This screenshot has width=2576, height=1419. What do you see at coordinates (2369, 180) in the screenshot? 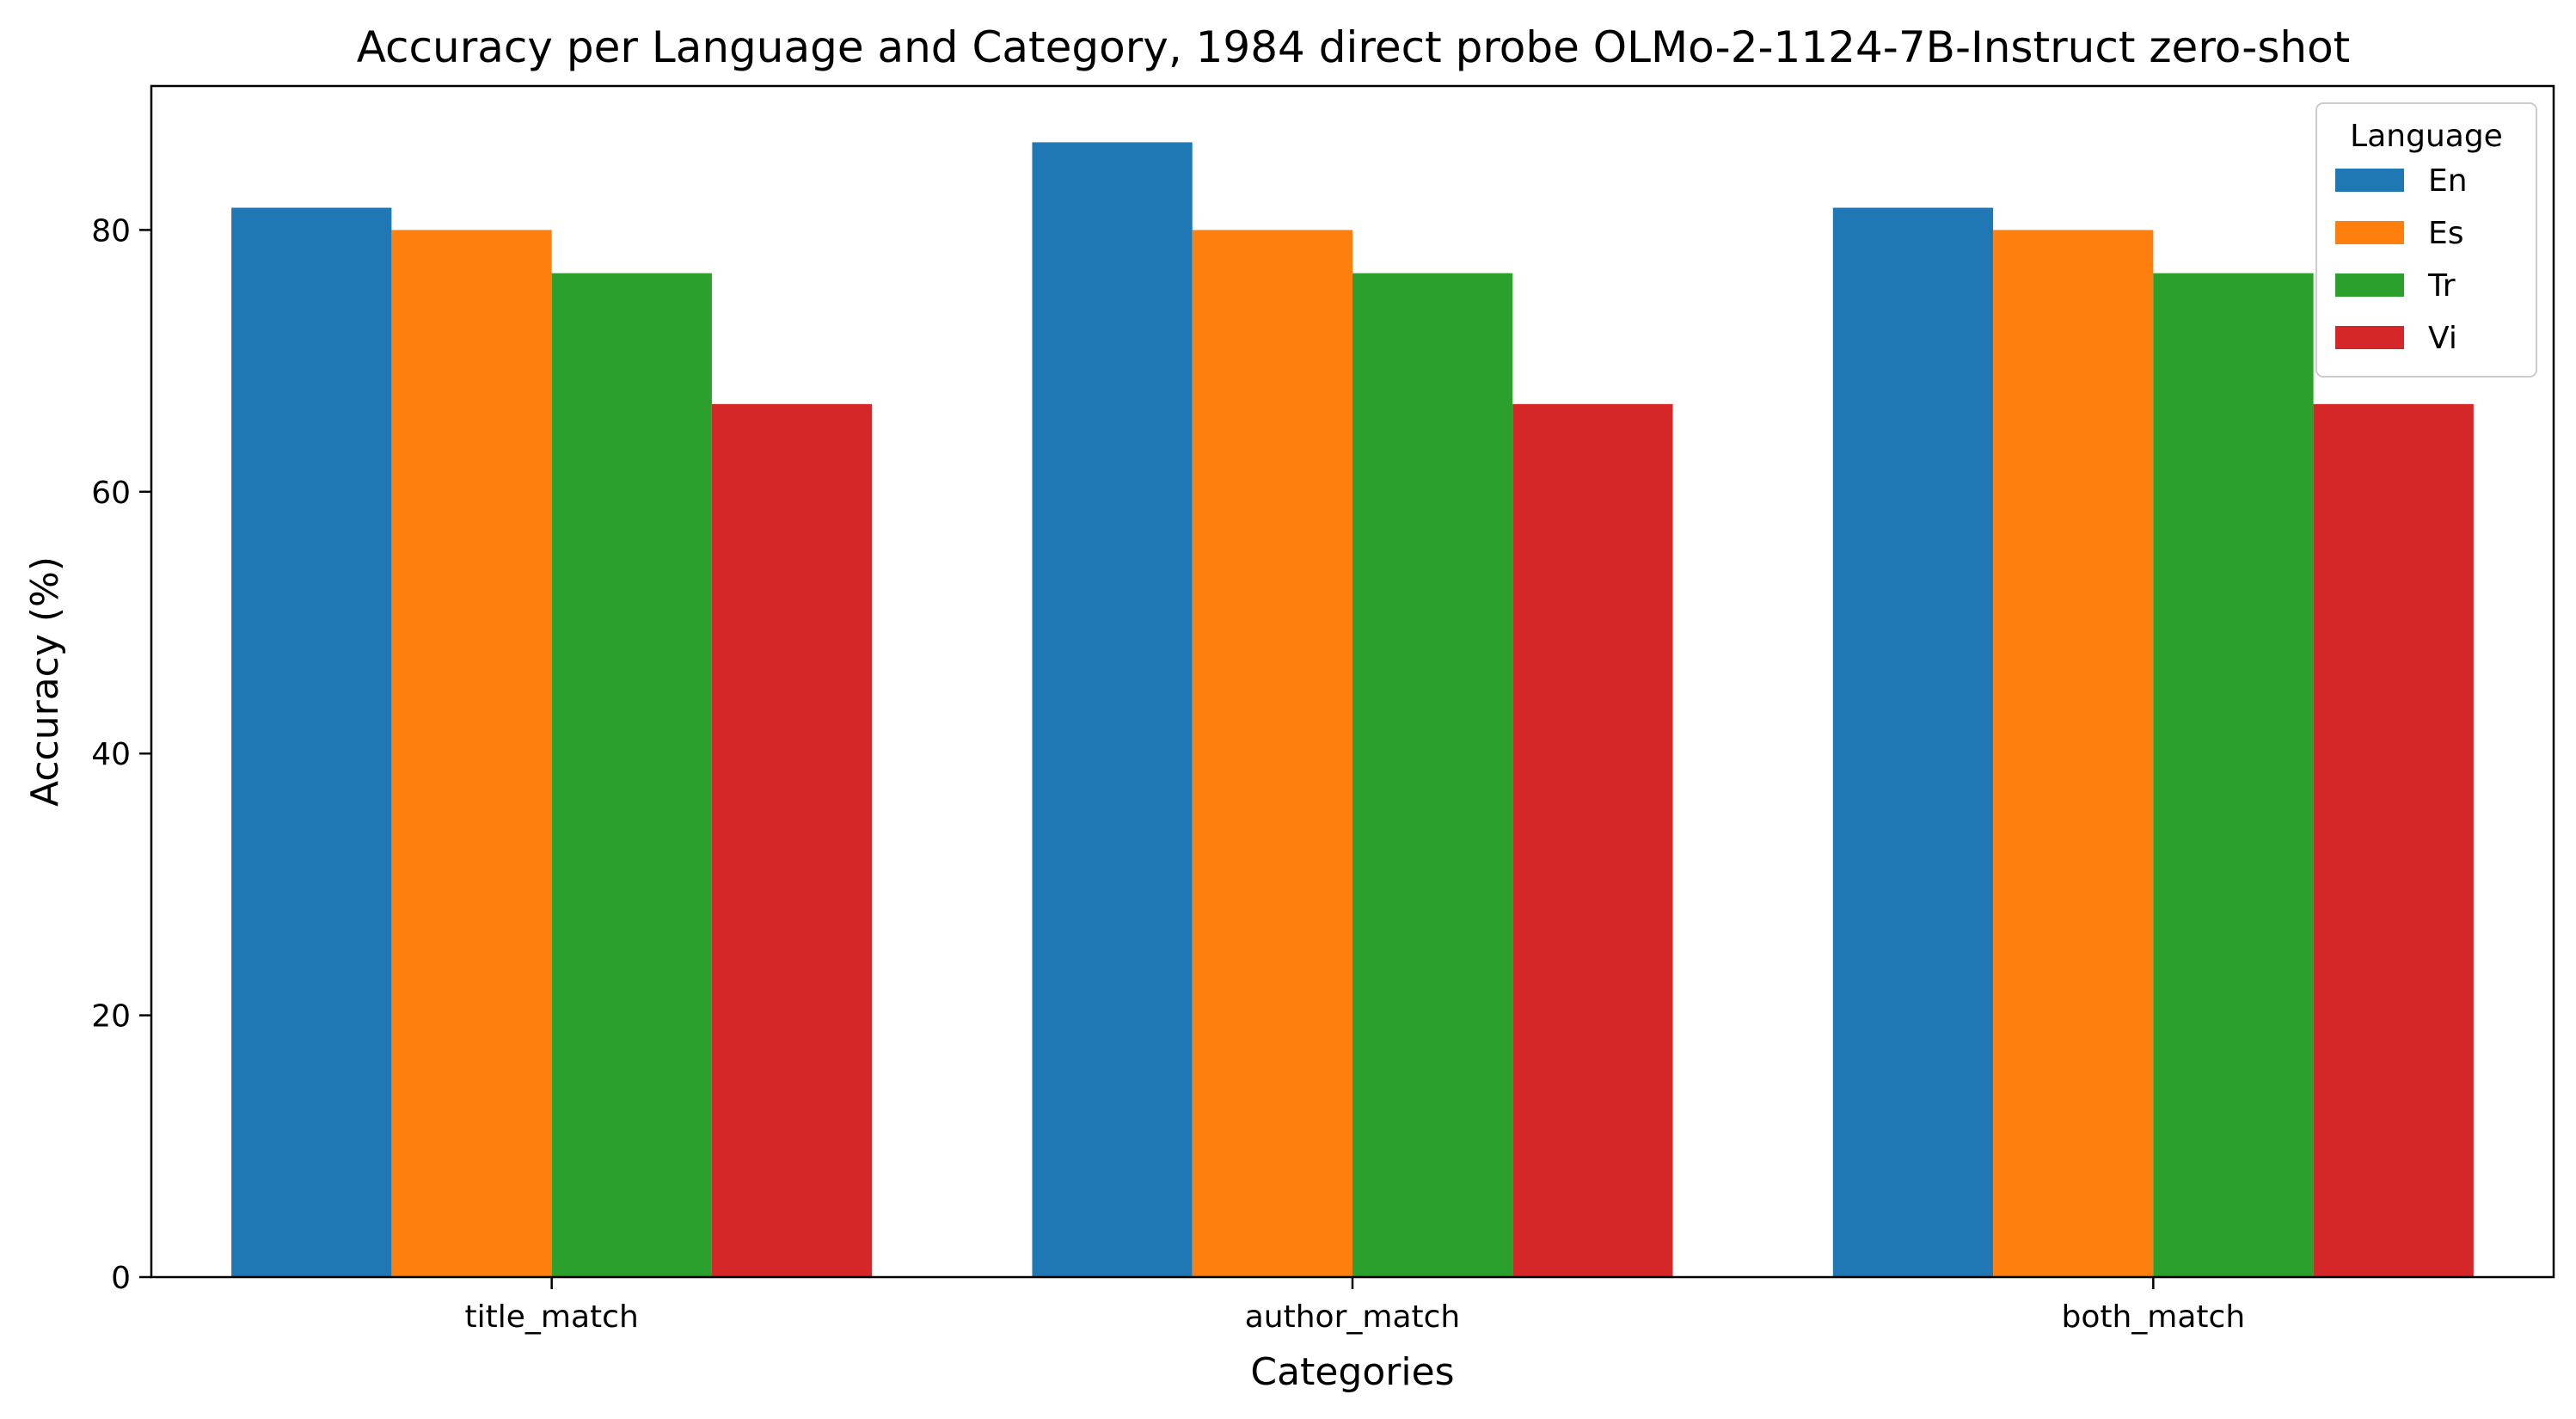
I see `legend-swatch-en` at bounding box center [2369, 180].